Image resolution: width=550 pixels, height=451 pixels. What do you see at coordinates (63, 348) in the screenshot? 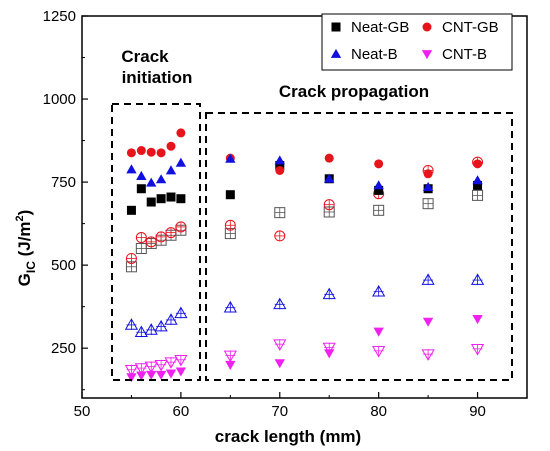
I see `y-tick-label: 250` at bounding box center [63, 348].